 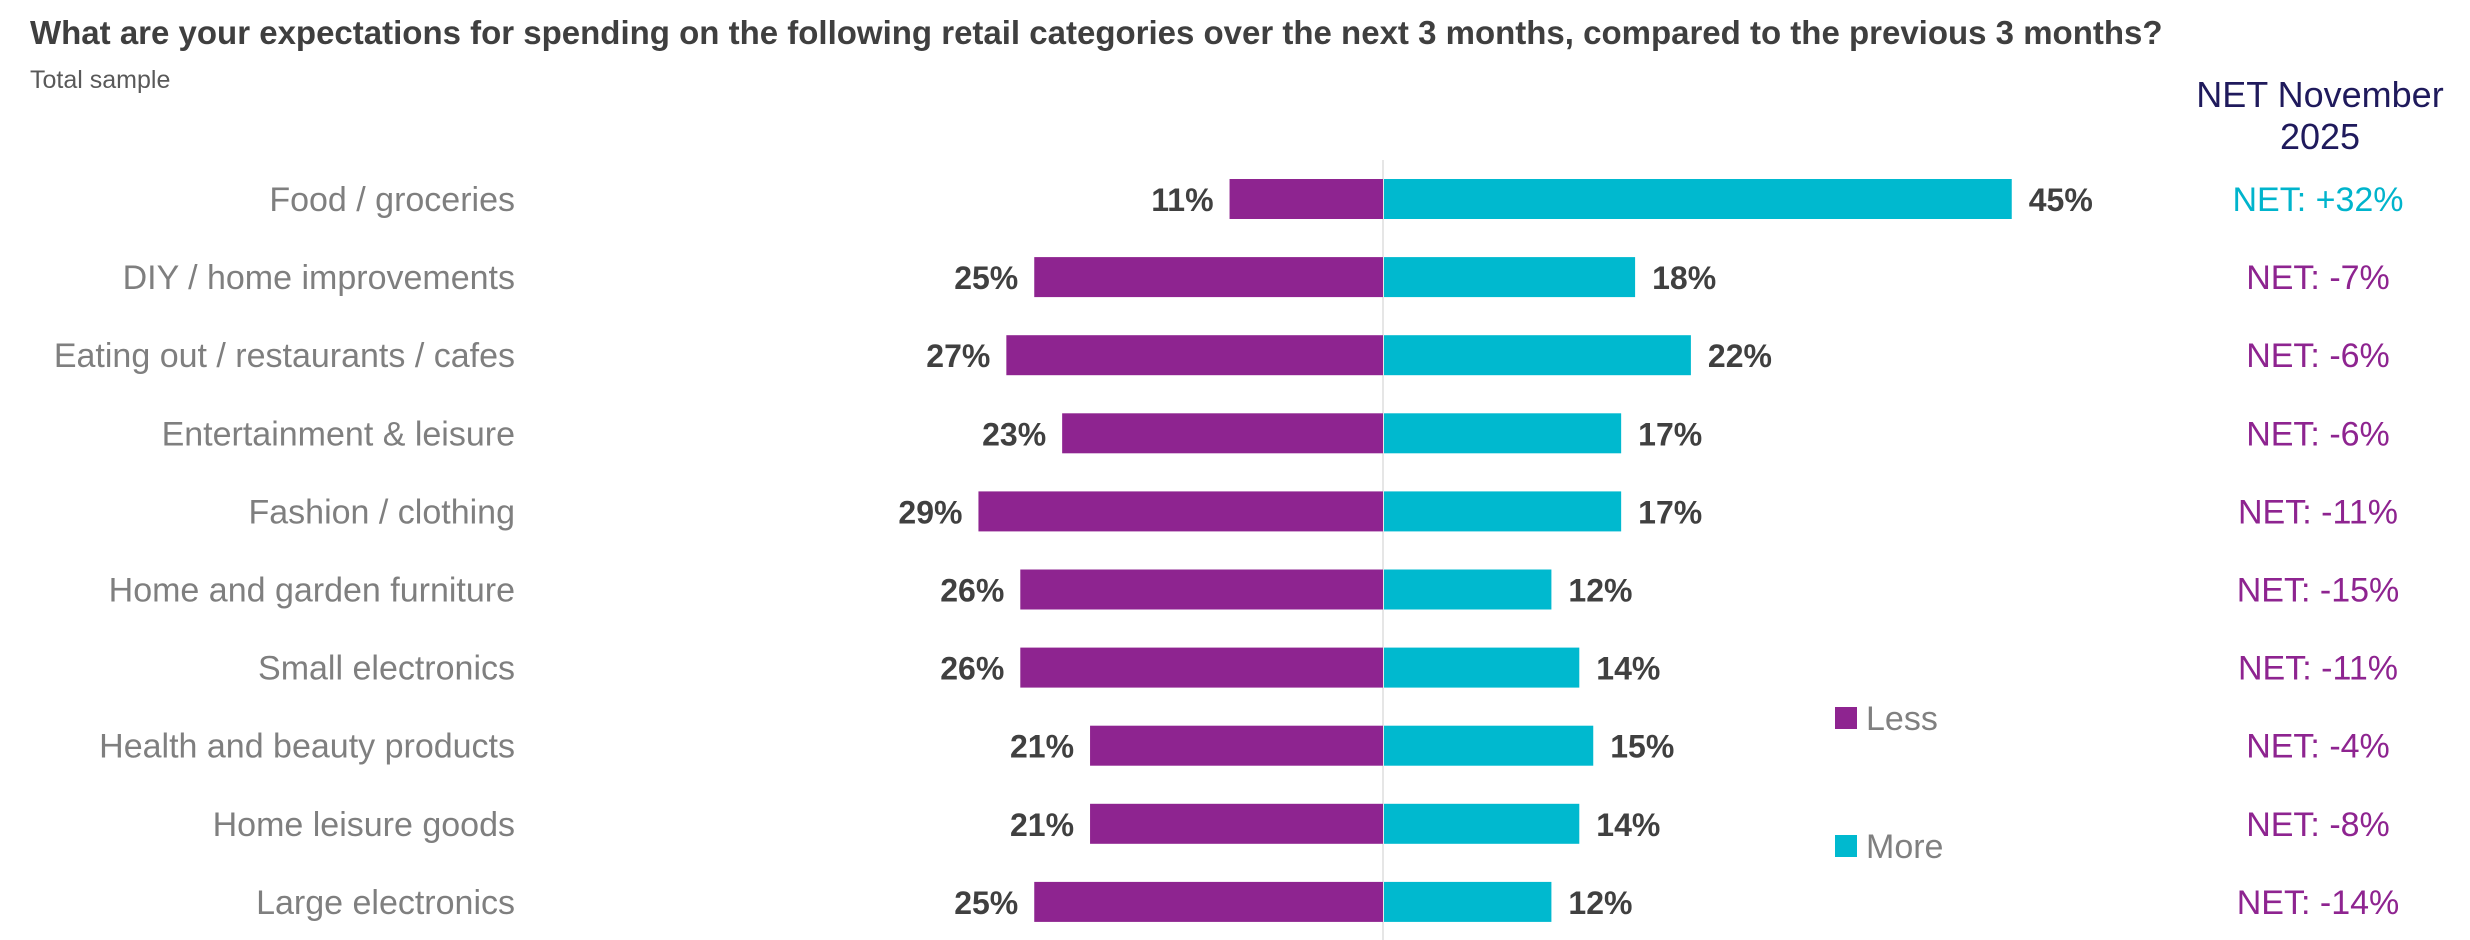 I want to click on net-value-label: NET: -7%, so click(x=2318, y=278).